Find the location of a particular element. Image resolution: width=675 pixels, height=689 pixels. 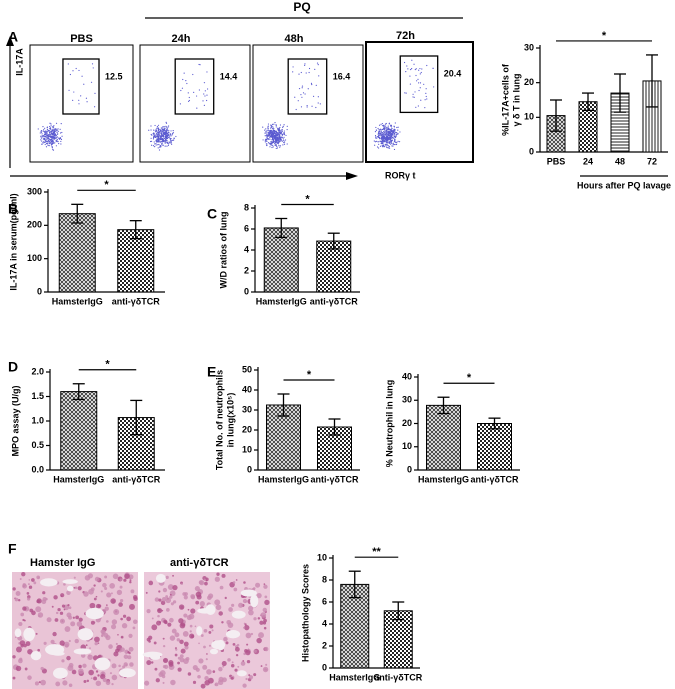

y-tick-label: 4 is located at coordinates (324, 623).